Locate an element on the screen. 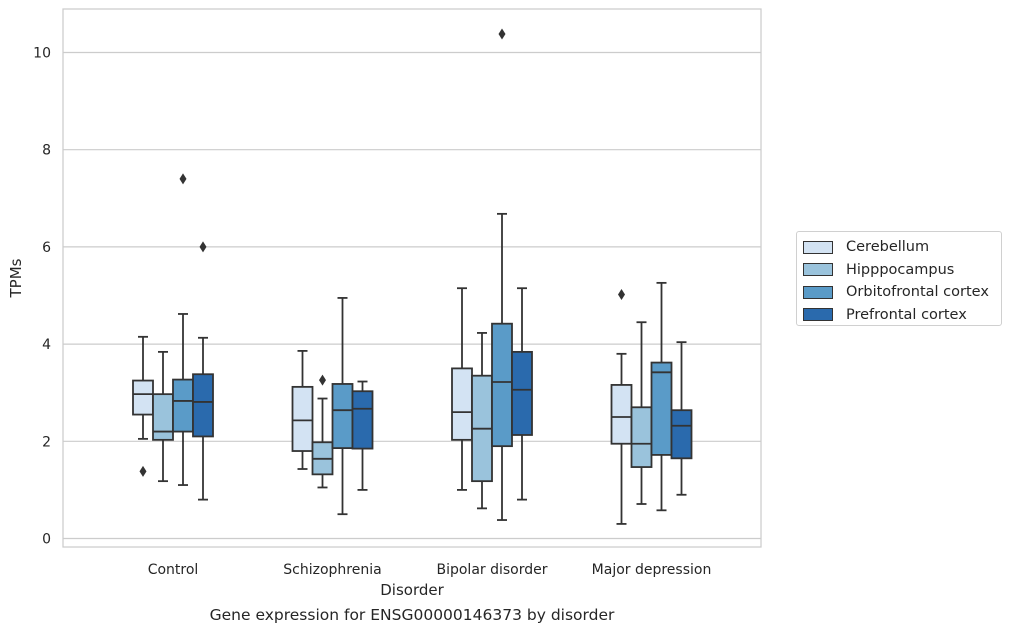  x-axis-label: Disorder is located at coordinates (412, 590).